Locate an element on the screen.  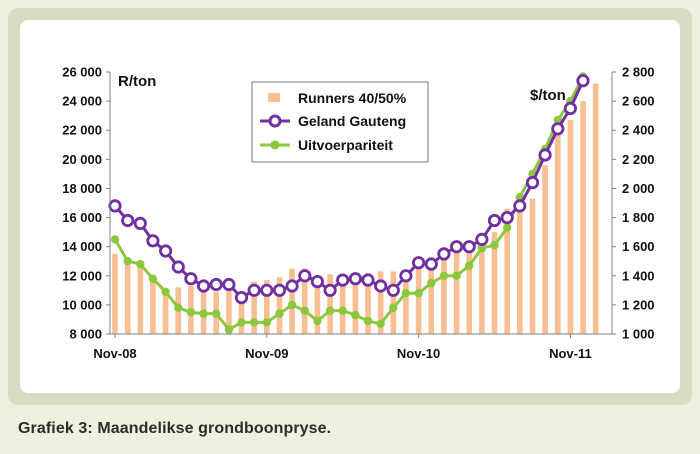
figure-caption: Grafiek 3: Maandelikse grondboonpryse. is located at coordinates (175, 428).